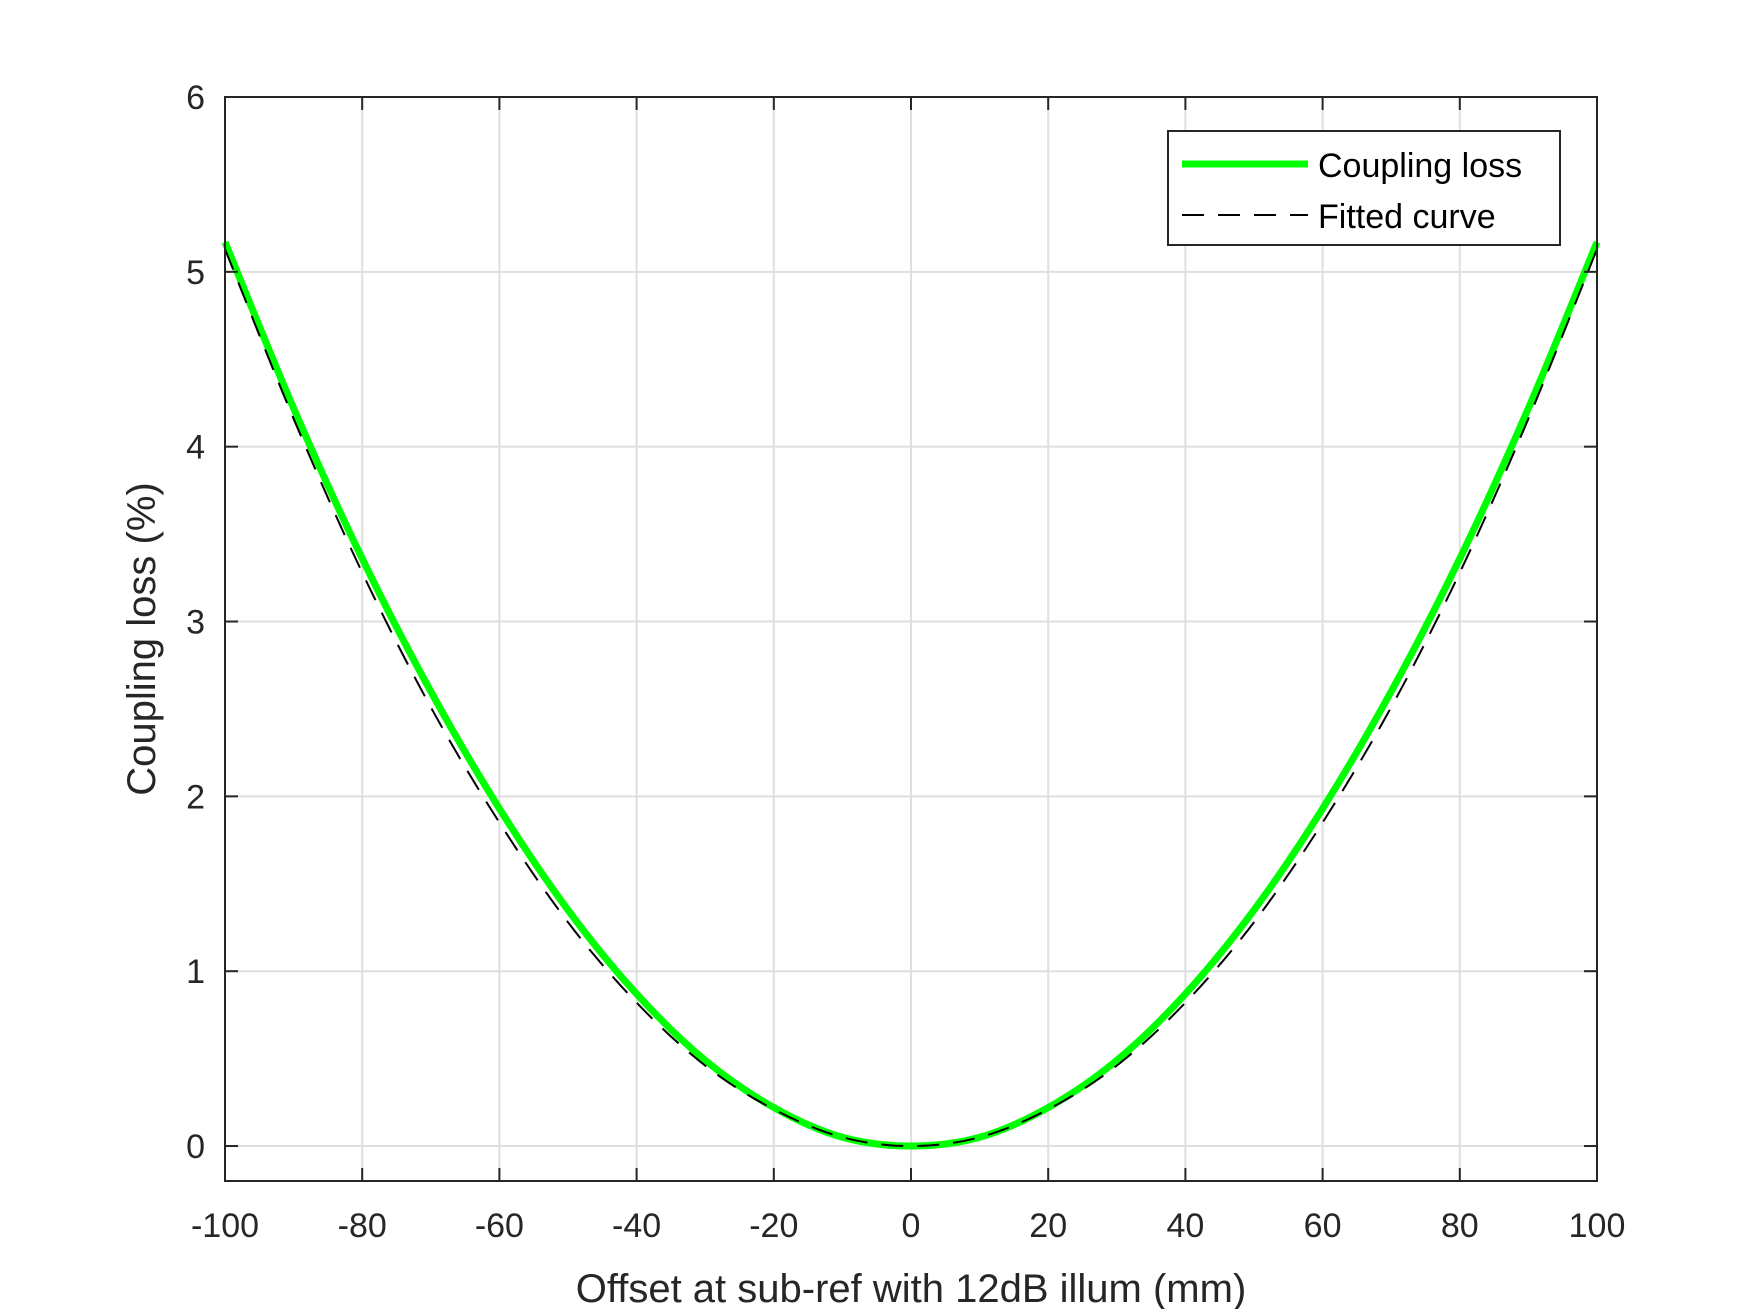  What do you see at coordinates (225, 1226) in the screenshot?
I see `x-tick-label: -100` at bounding box center [225, 1226].